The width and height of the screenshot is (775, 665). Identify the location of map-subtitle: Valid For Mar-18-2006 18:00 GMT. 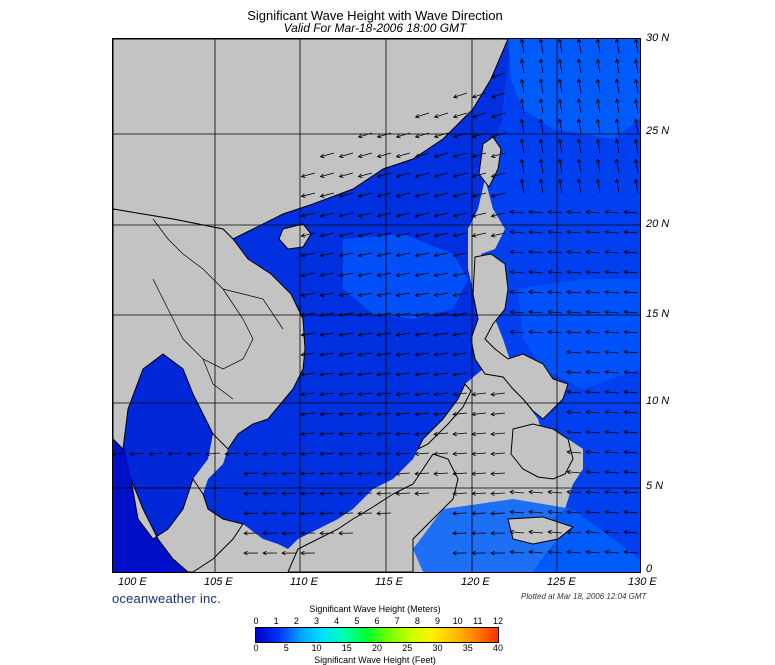
(375, 28).